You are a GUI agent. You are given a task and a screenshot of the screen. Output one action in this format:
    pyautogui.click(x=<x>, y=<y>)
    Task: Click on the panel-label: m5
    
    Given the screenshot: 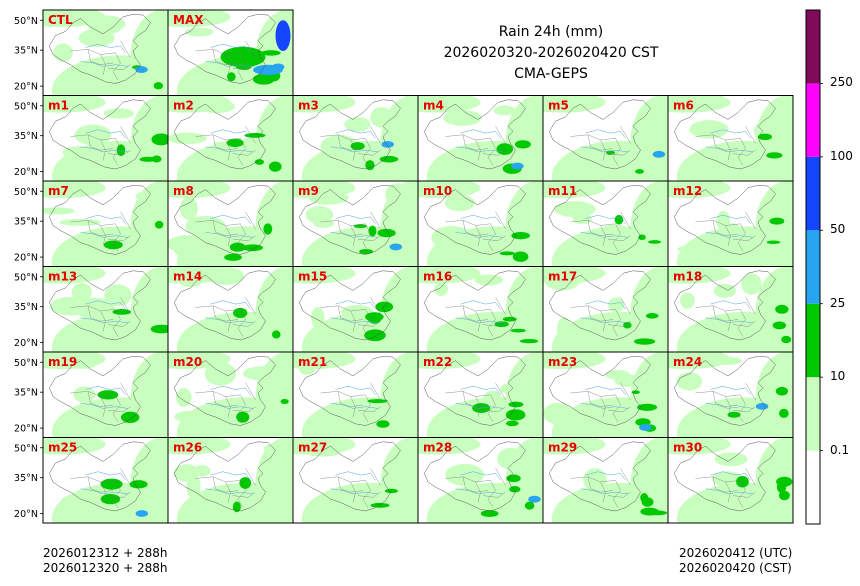 What is the action you would take?
    pyautogui.click(x=558, y=106)
    